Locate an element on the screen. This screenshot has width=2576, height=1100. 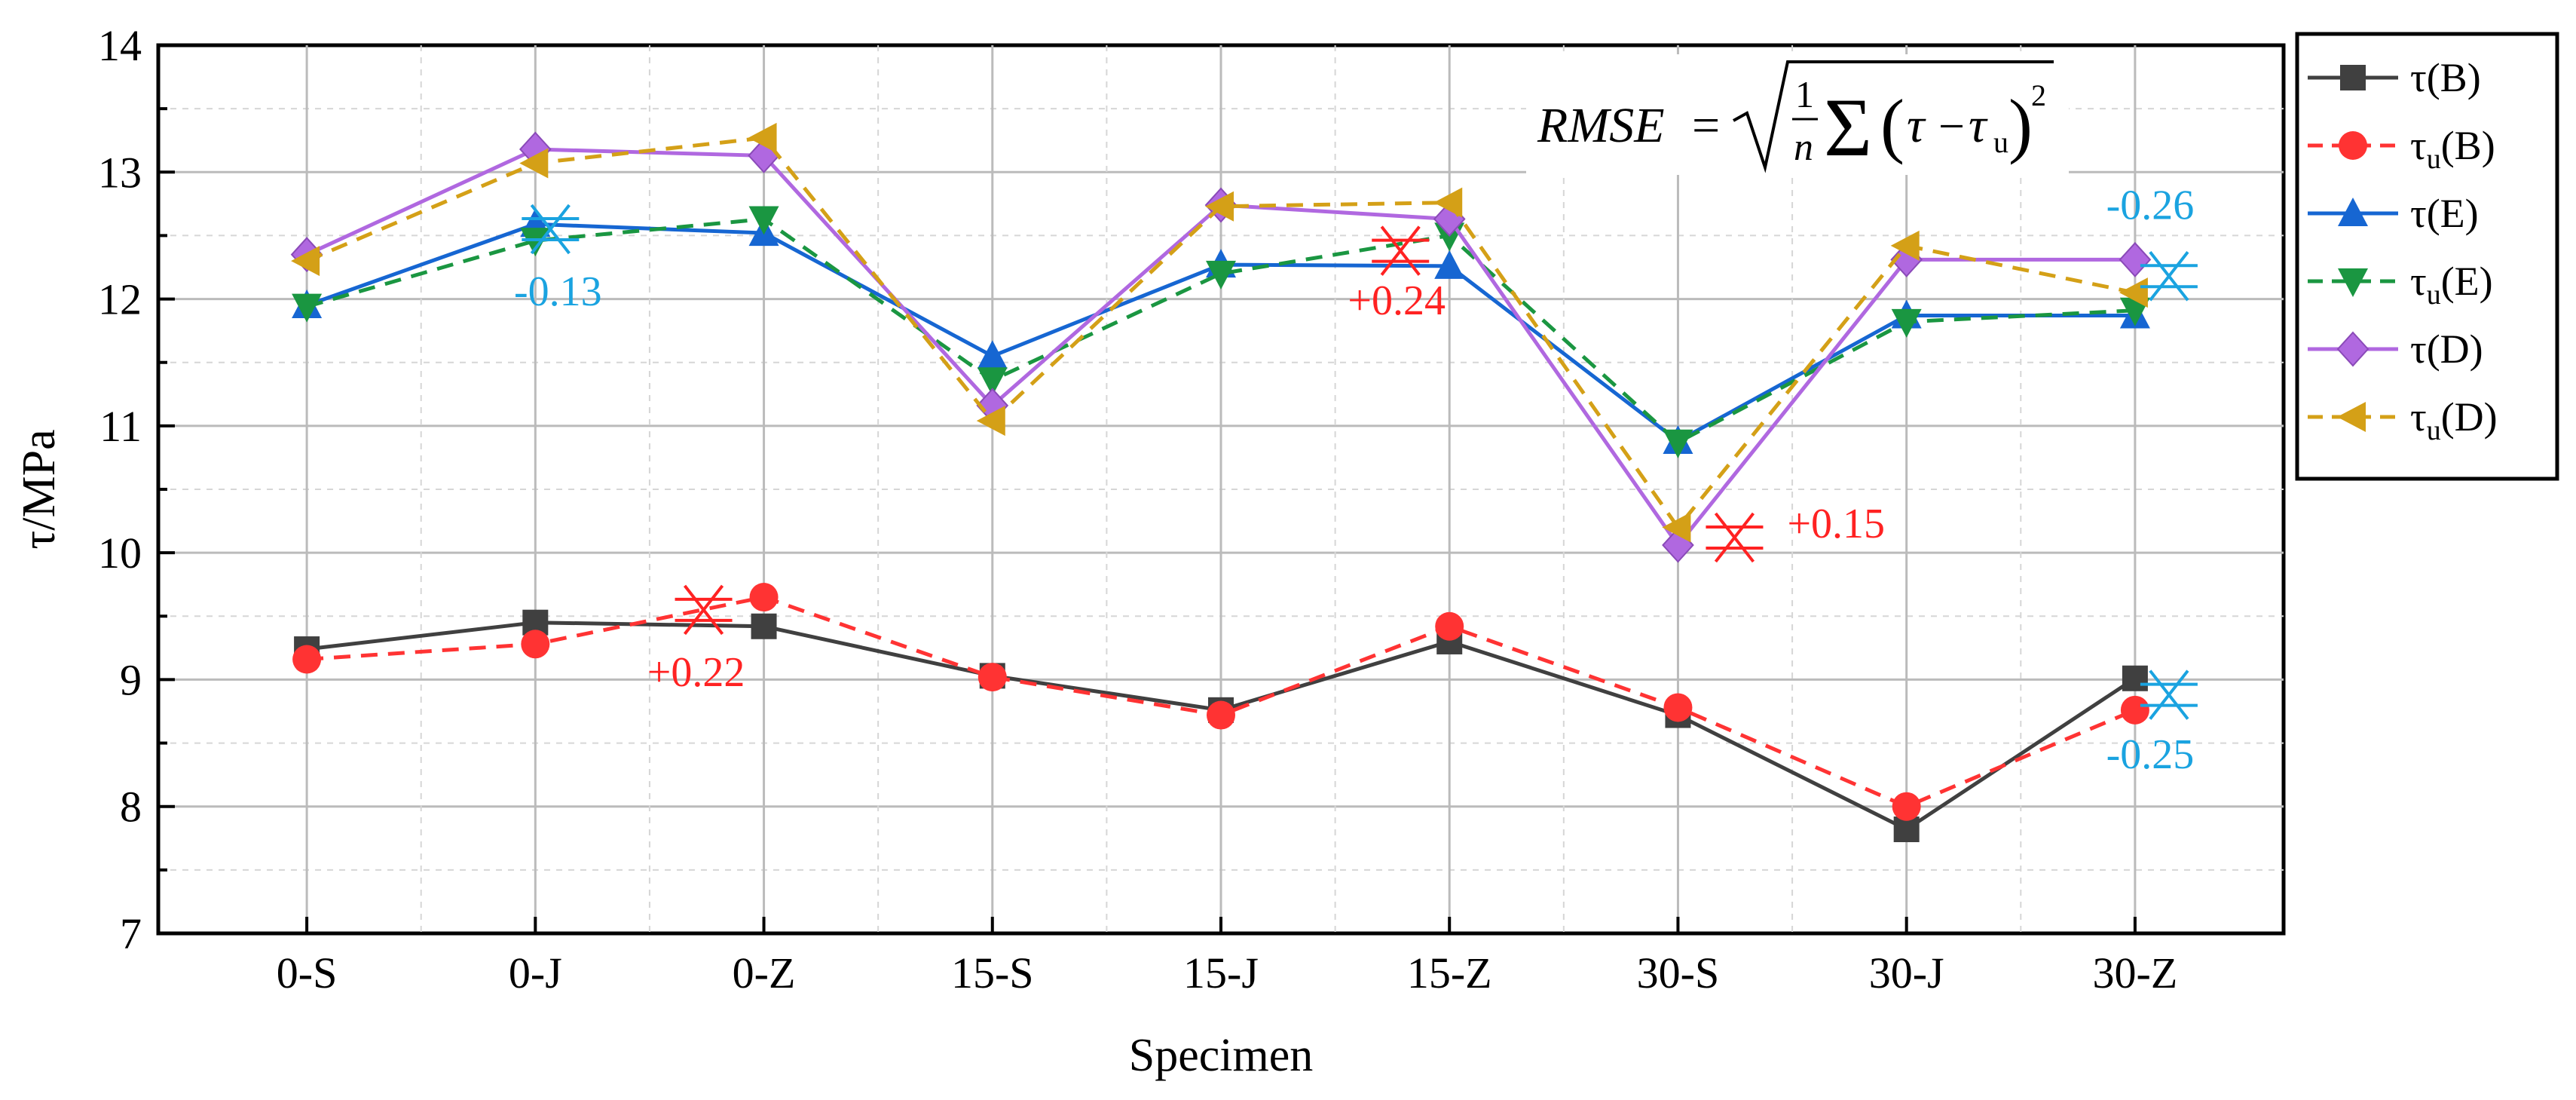
x-tick-label: 15-Z is located at coordinates (1449, 972).